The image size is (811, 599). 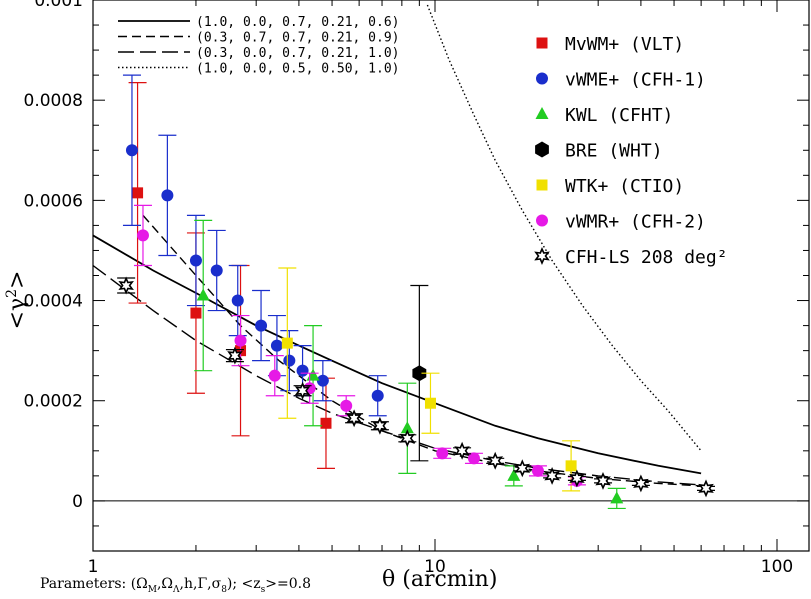 I want to click on footer-parameters: Parameters: (ΩM,ΩΛ,h,Γ,σ8); <zs>=0.8, so click(x=175, y=585).